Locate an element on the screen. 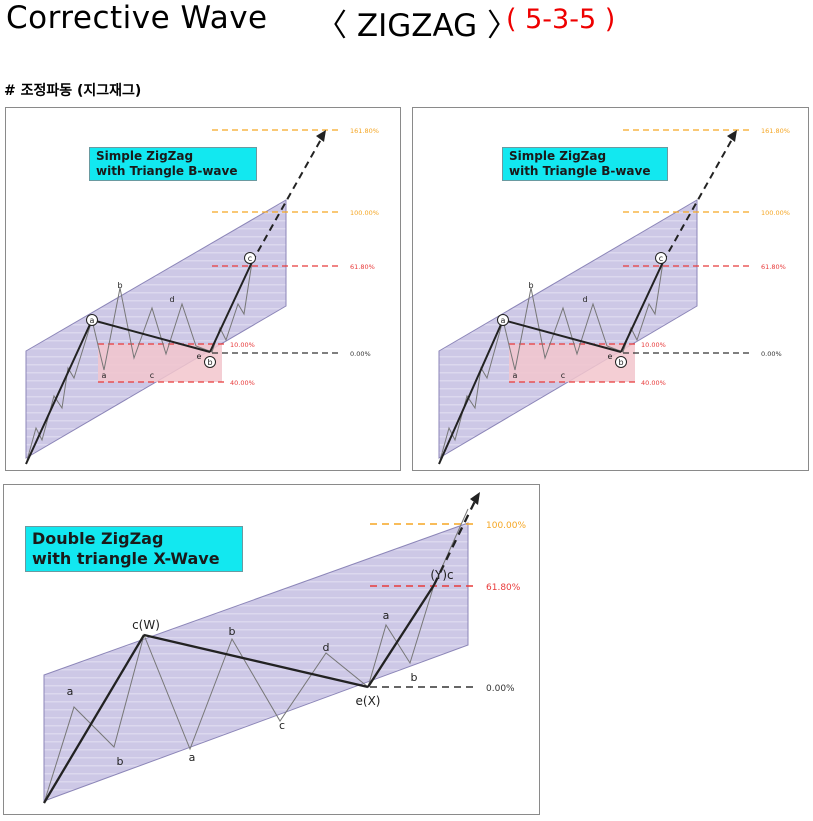 This screenshot has width=813, height=821. diagram-label-box: Double ZigZag with triangle X-Wave is located at coordinates (134, 549).